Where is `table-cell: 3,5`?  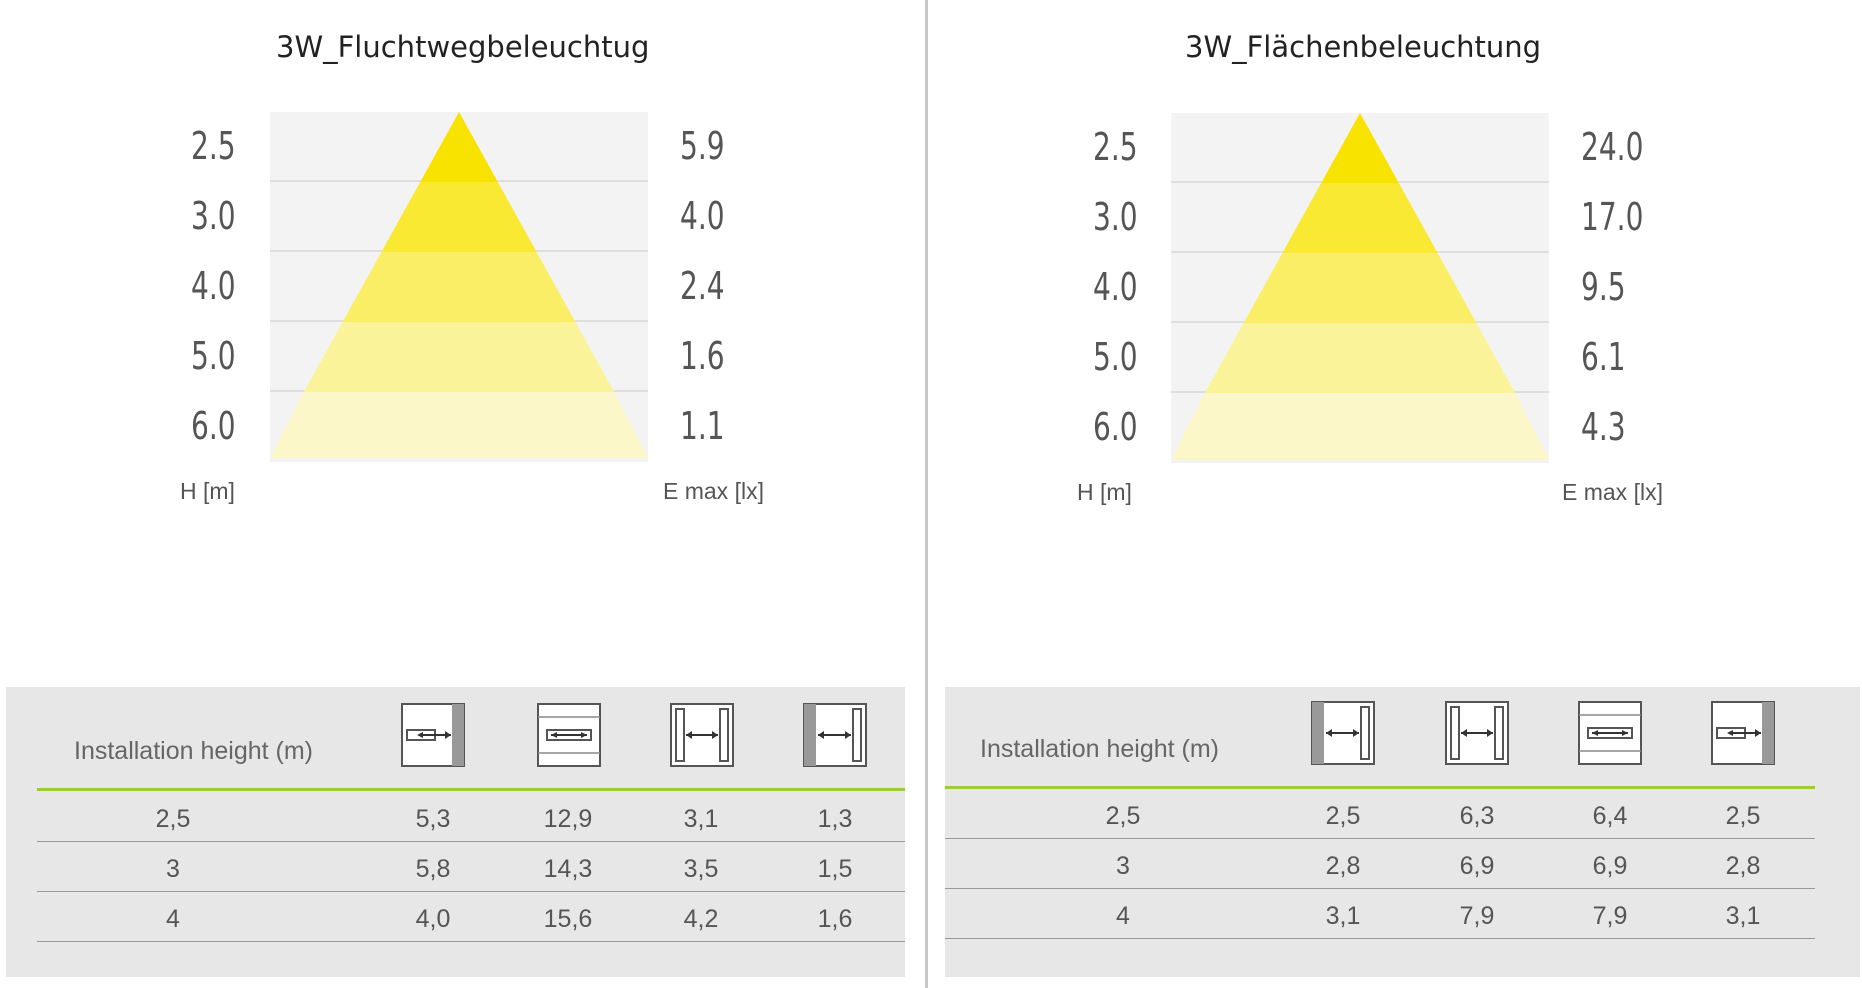 table-cell: 3,5 is located at coordinates (701, 869).